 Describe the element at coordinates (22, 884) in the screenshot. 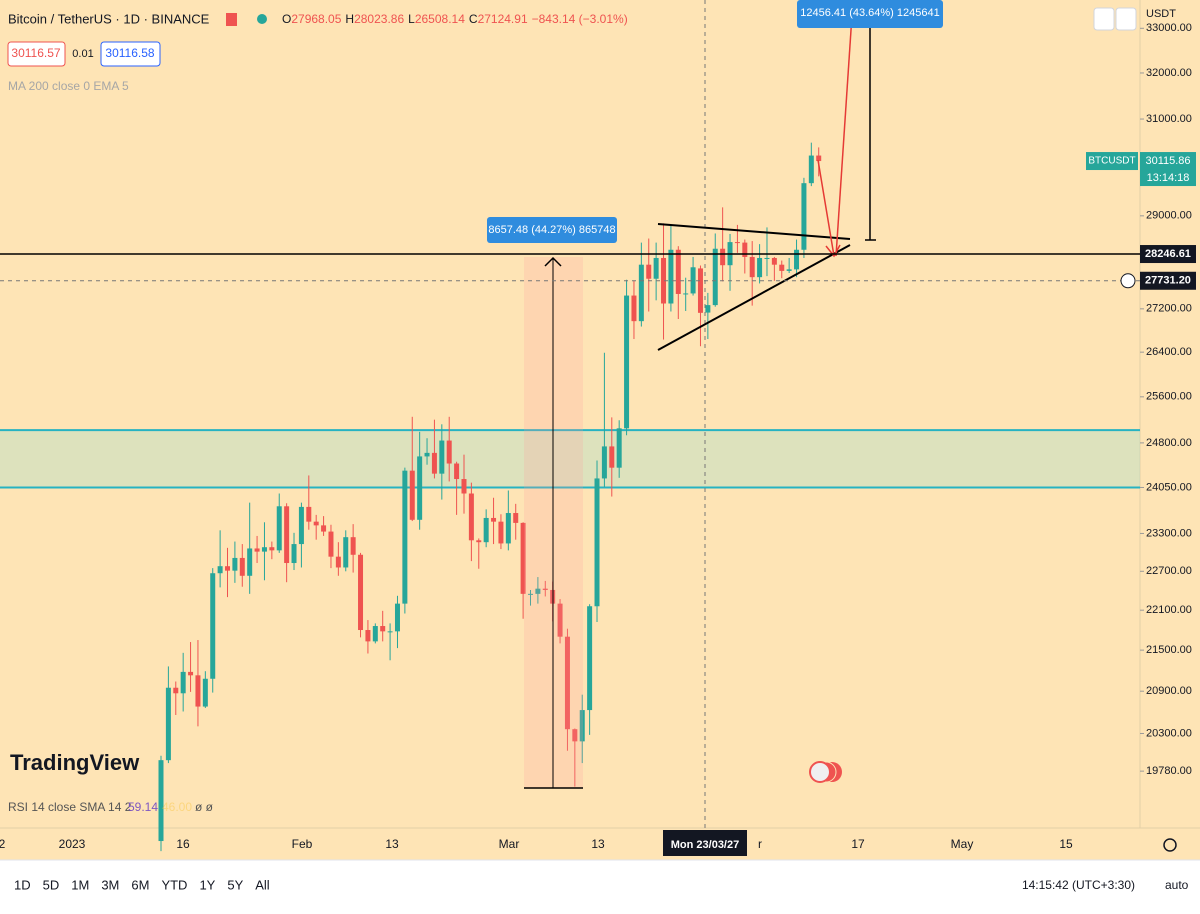

I see `range-button: 1D` at that location.